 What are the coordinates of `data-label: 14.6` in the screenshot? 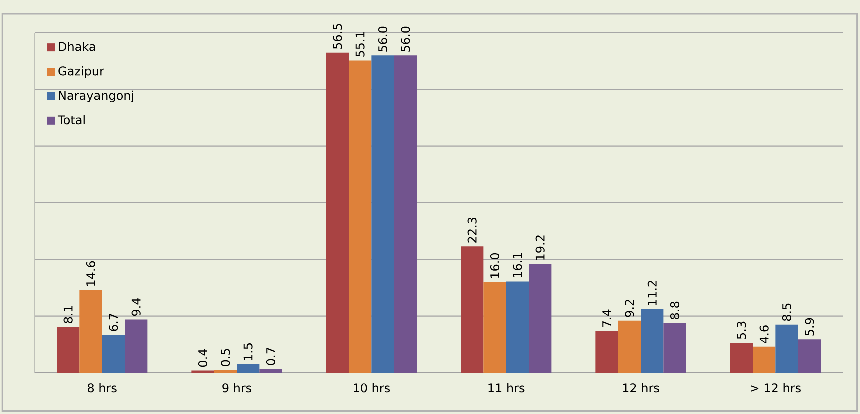 It's located at (91, 273).